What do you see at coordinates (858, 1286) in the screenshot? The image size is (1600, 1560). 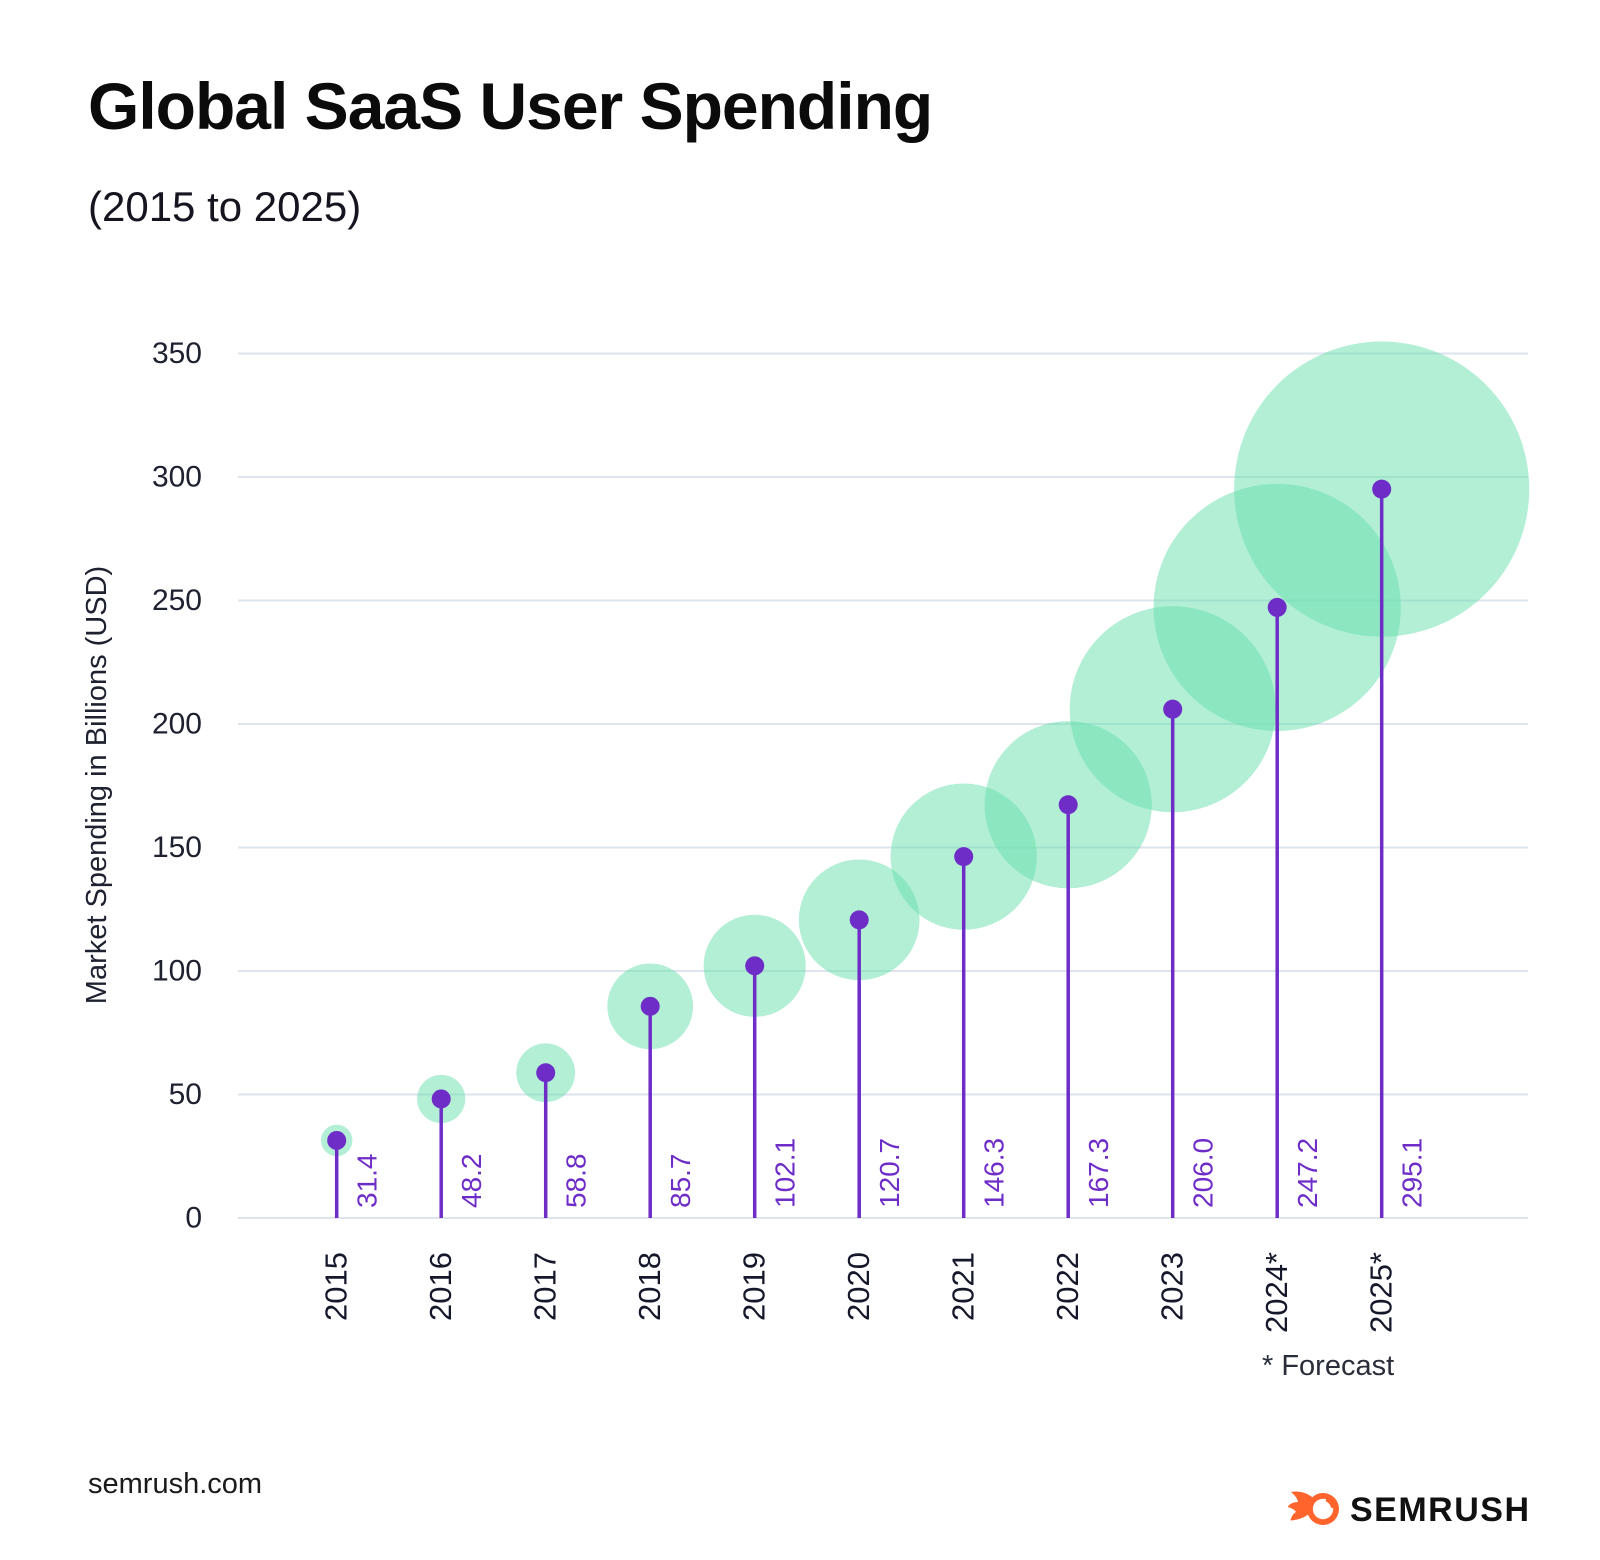 I see `x-tick-label-2020: 2020` at bounding box center [858, 1286].